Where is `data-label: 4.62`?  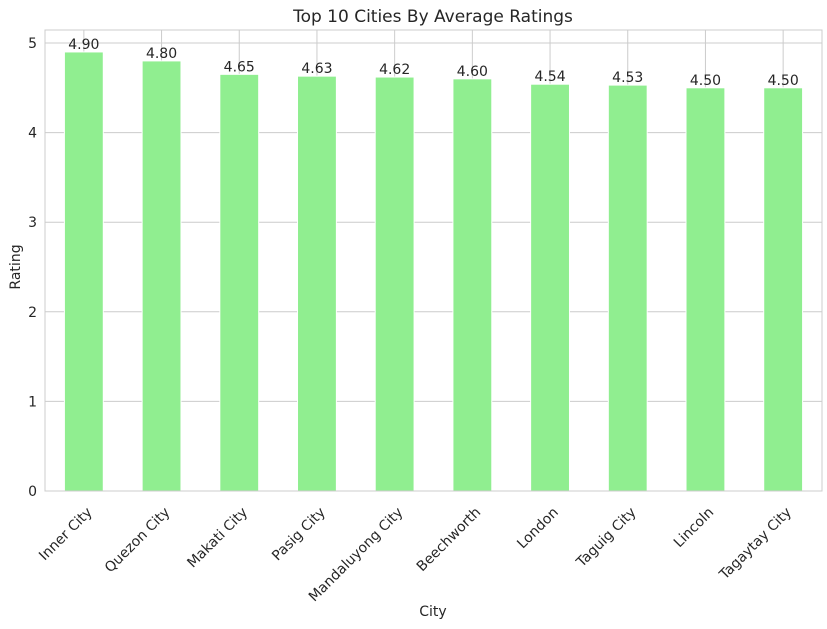
data-label: 4.62 is located at coordinates (394, 70).